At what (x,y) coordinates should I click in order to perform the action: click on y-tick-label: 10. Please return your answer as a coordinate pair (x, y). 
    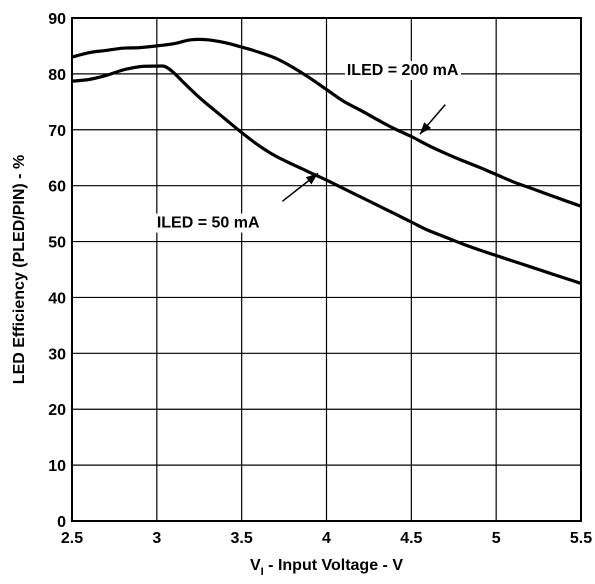
    Looking at the image, I should click on (57, 466).